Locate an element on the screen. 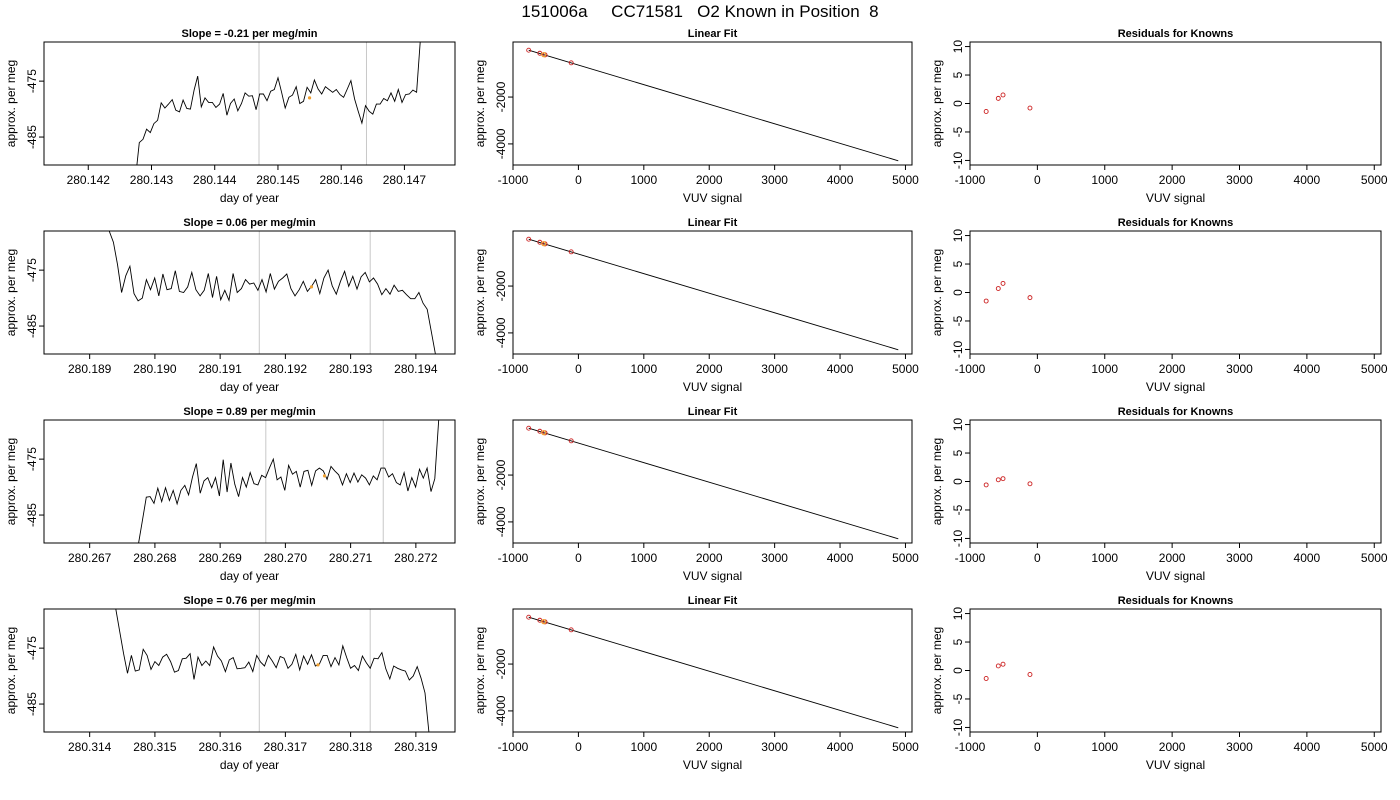 Image resolution: width=1400 pixels, height=800 pixels. x-tick-label: 280.317 is located at coordinates (286, 747).